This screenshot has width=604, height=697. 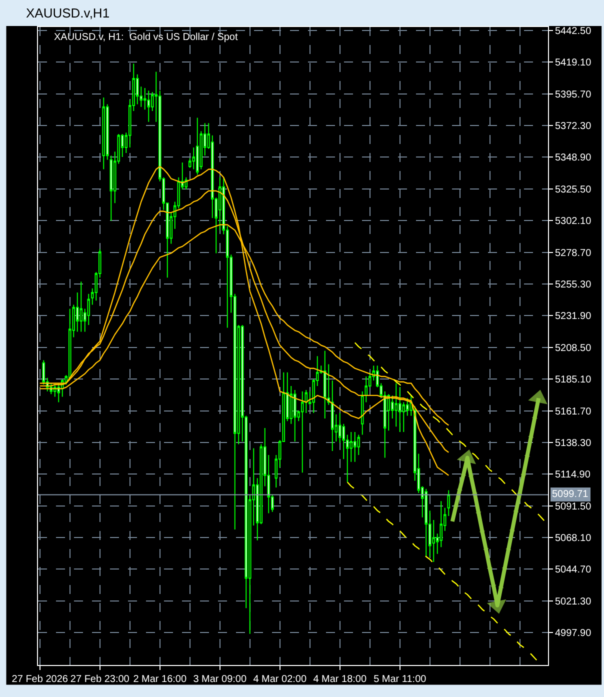 I want to click on x-tick-label: 2 Mar 16:00, so click(x=160, y=679).